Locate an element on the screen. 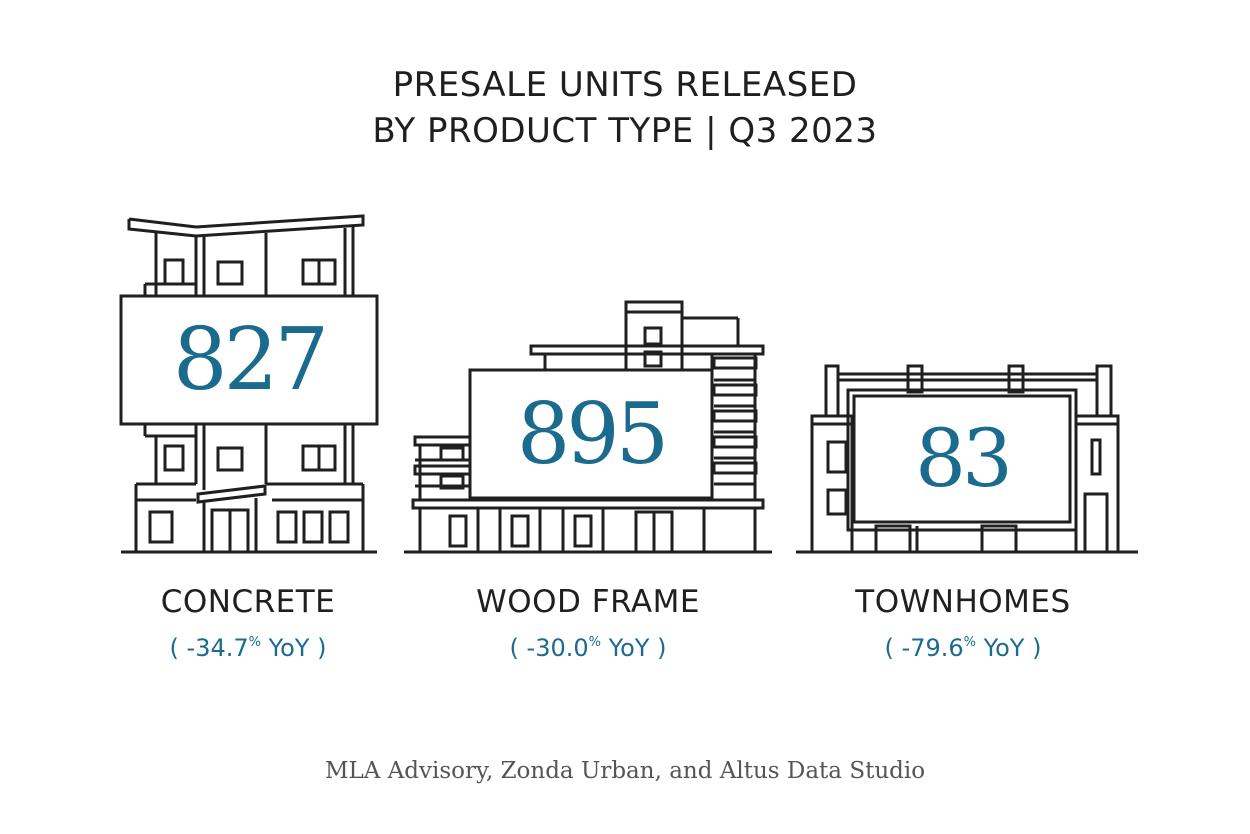 This screenshot has height=834, width=1250. concrete-building-icon is located at coordinates (249, 384).